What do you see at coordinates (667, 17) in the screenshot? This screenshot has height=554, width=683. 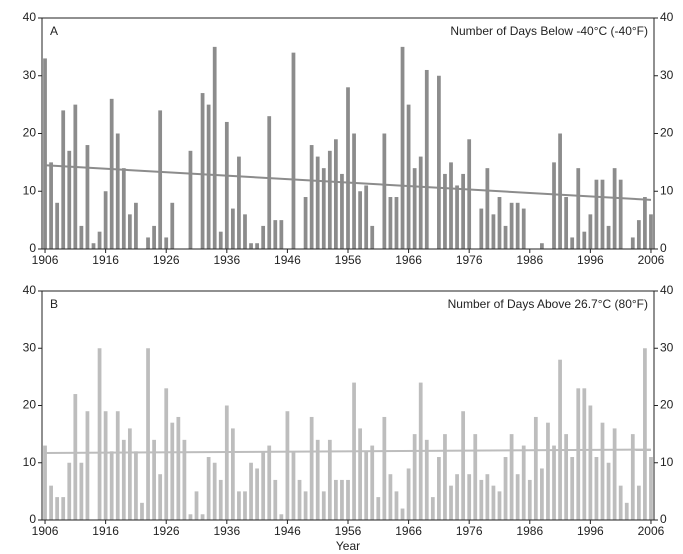 I see `y2-tick-label: 40` at bounding box center [667, 17].